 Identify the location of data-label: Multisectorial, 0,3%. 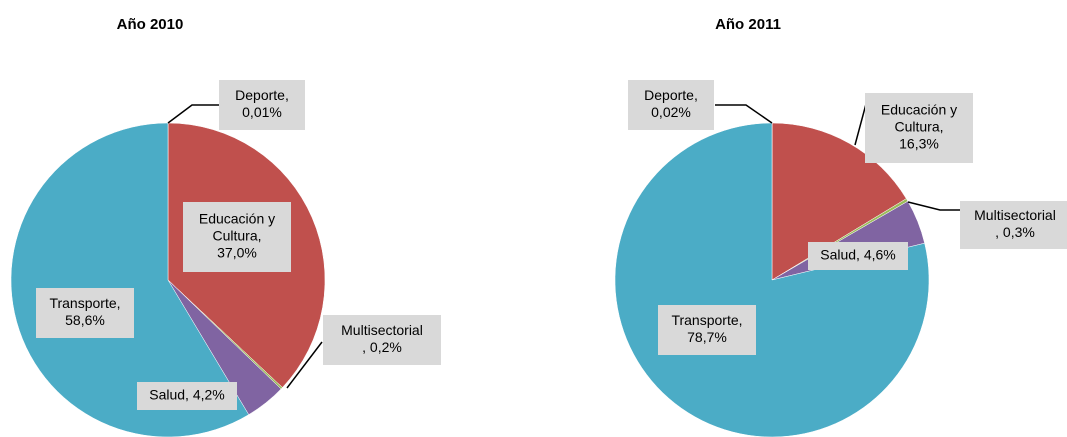
(1015, 223).